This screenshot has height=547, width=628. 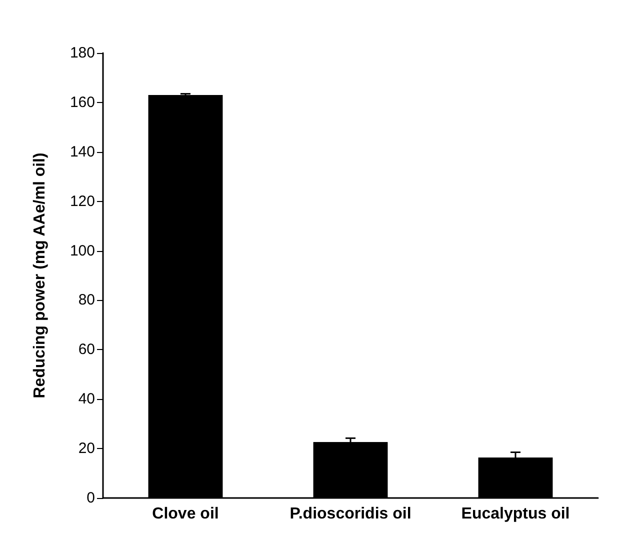 I want to click on y-tick-label: 60, so click(x=86, y=349).